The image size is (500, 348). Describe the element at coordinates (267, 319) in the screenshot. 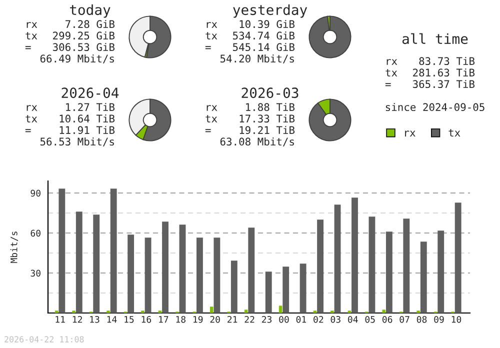

I see `x-tick-label: 23` at that location.